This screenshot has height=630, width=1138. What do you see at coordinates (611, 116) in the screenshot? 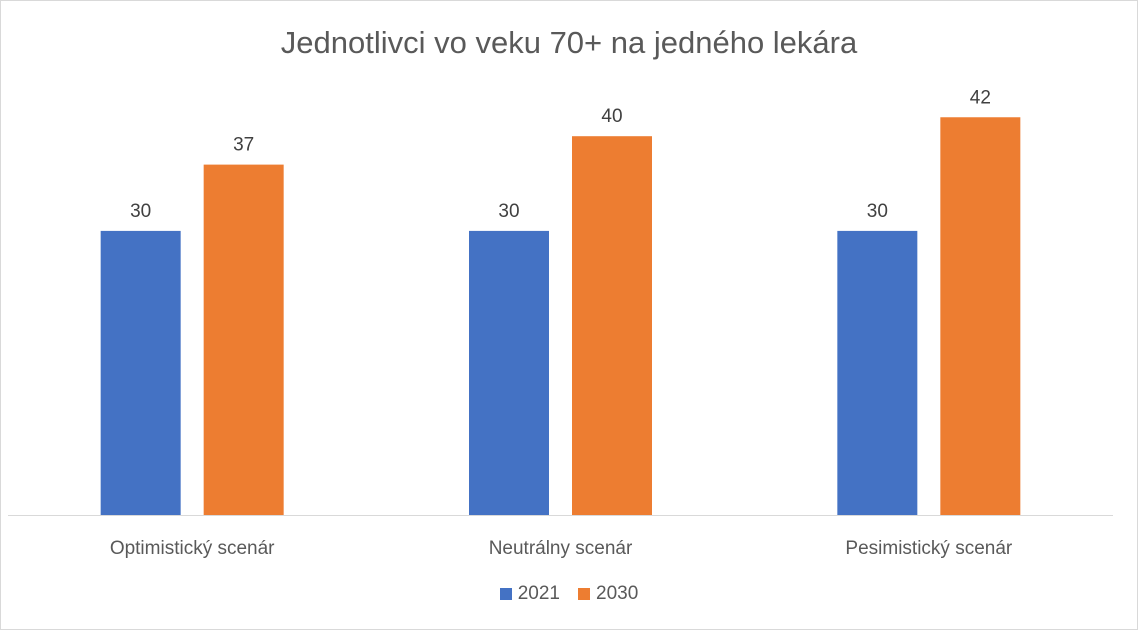
I see `data-label-2030-2: 40` at bounding box center [611, 116].